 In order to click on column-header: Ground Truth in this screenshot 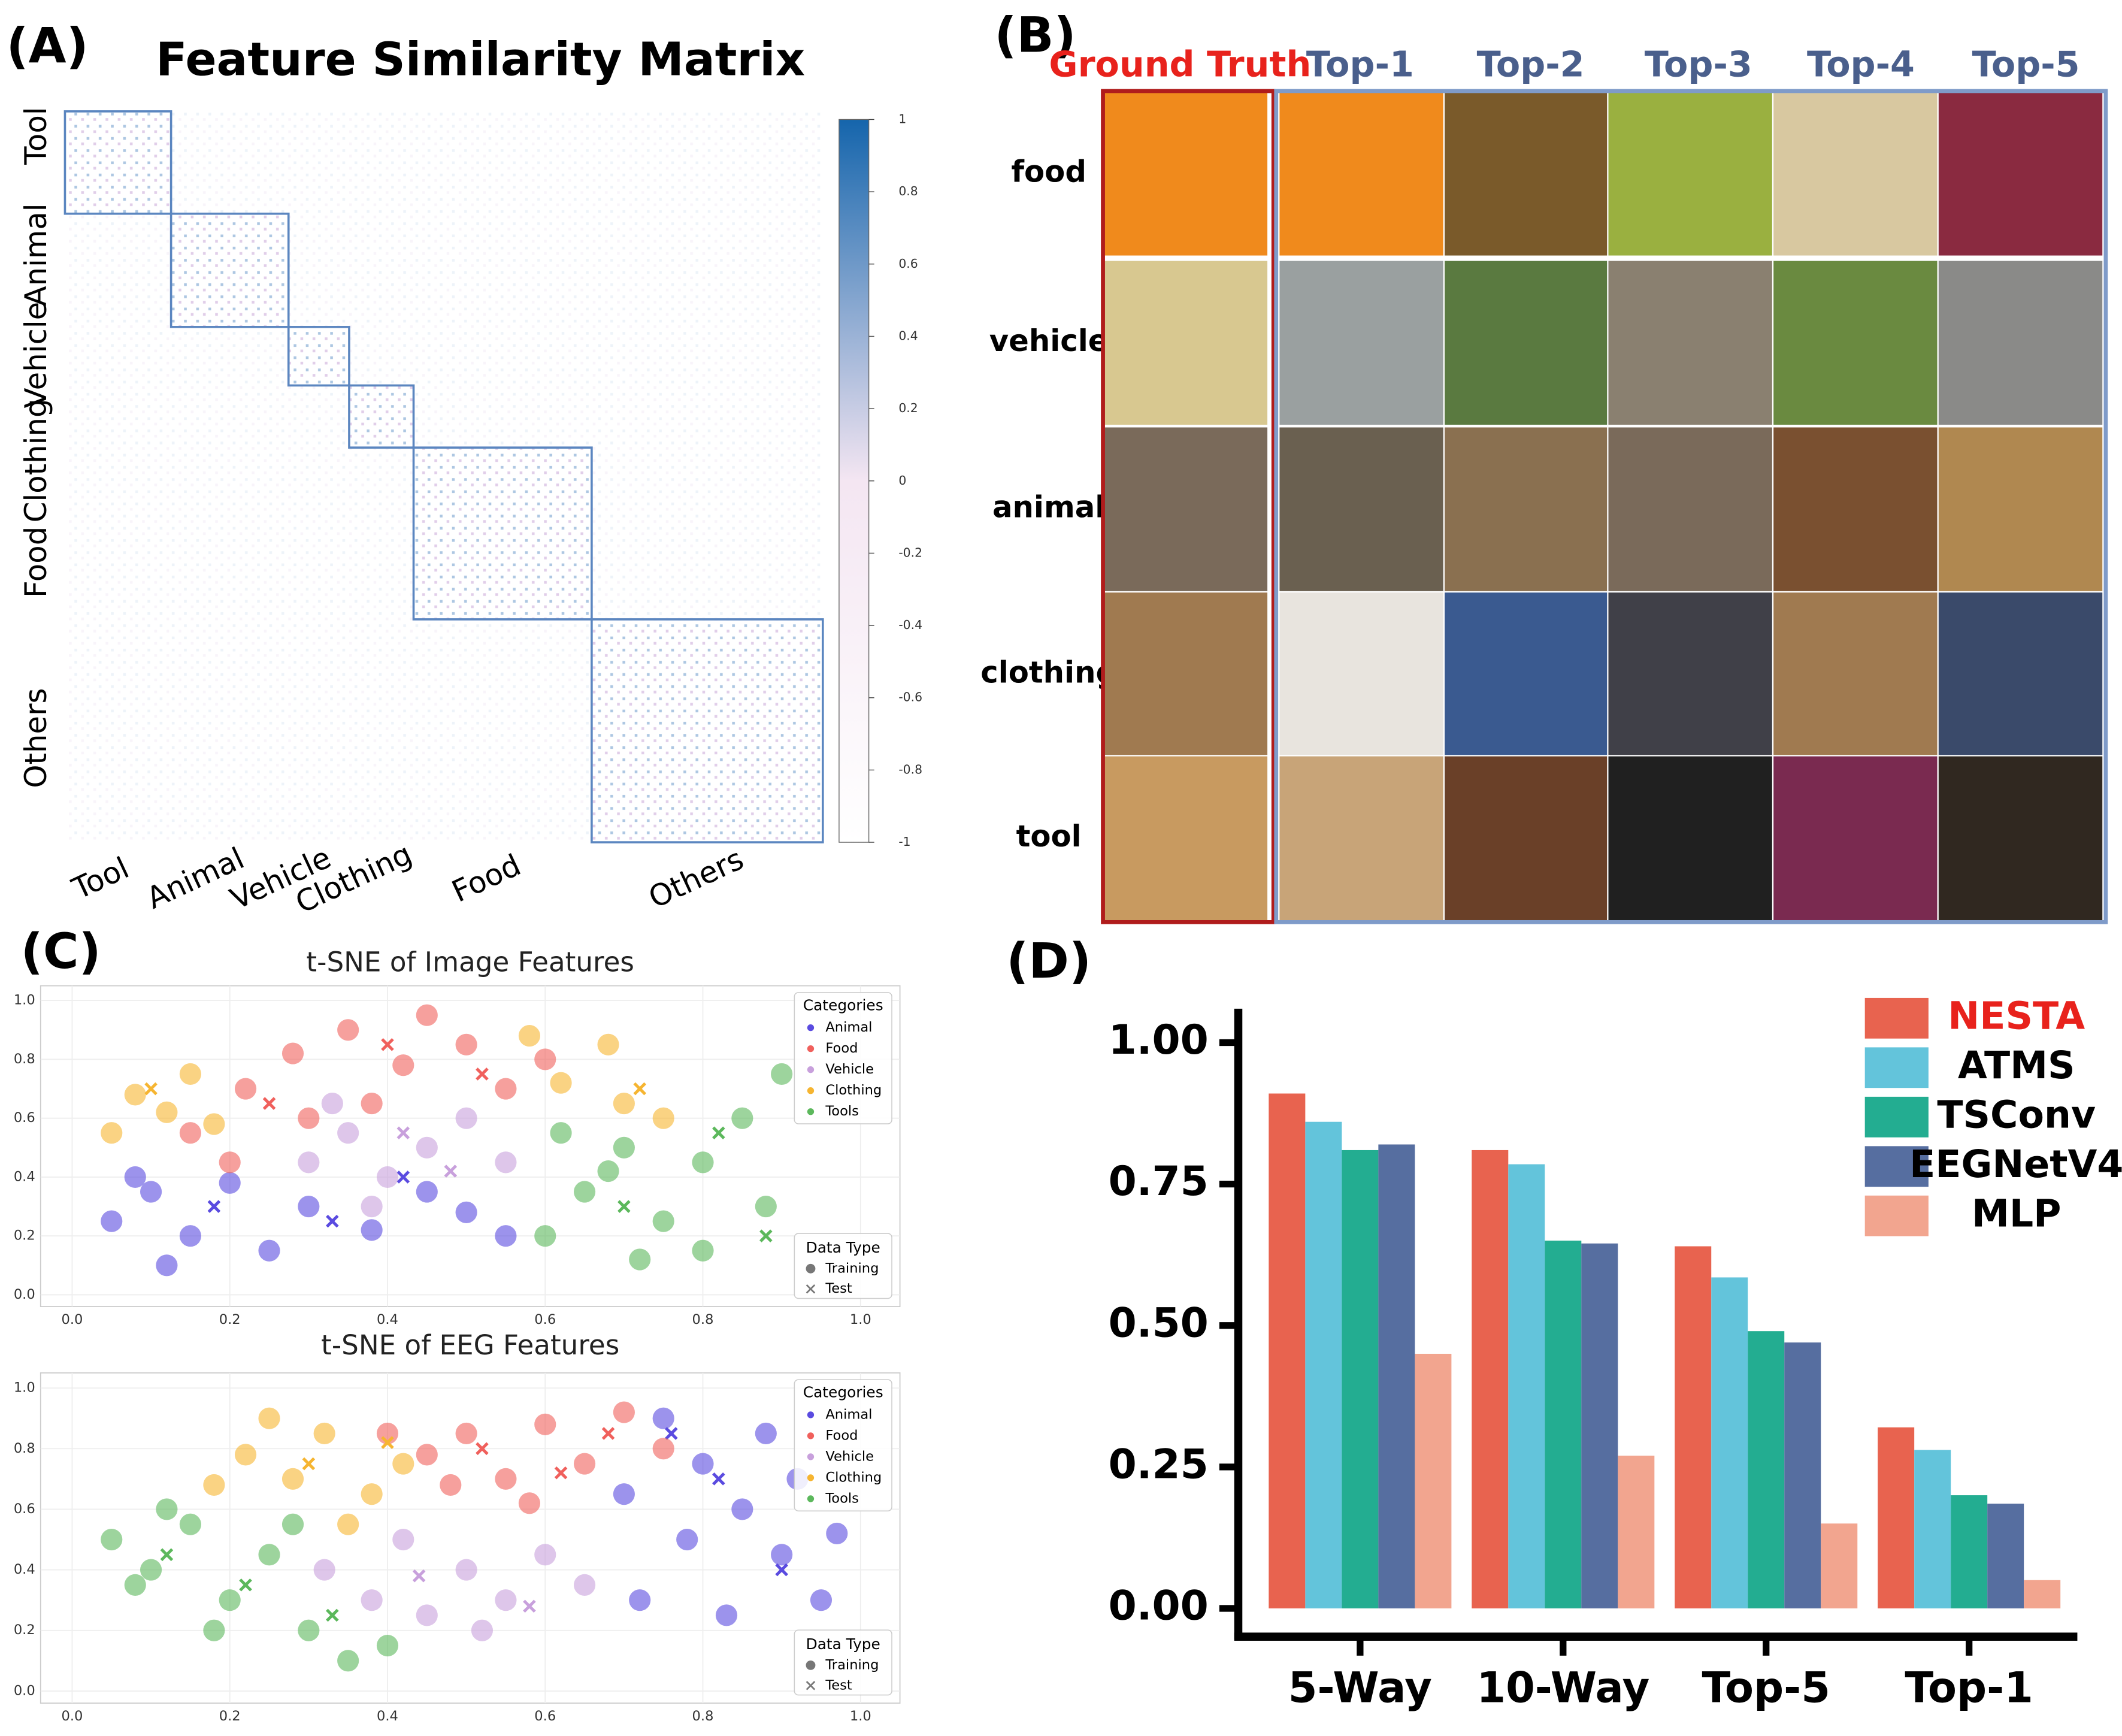, I will do `click(1180, 64)`.